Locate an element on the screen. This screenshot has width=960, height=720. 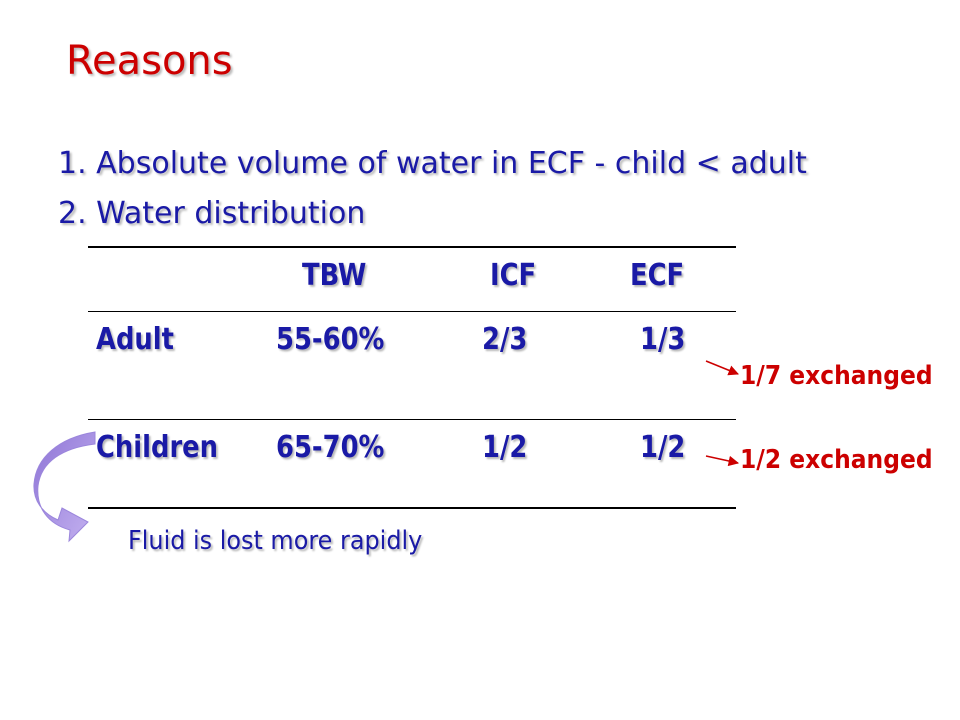
header-ecf: ECF is located at coordinates (657, 275).